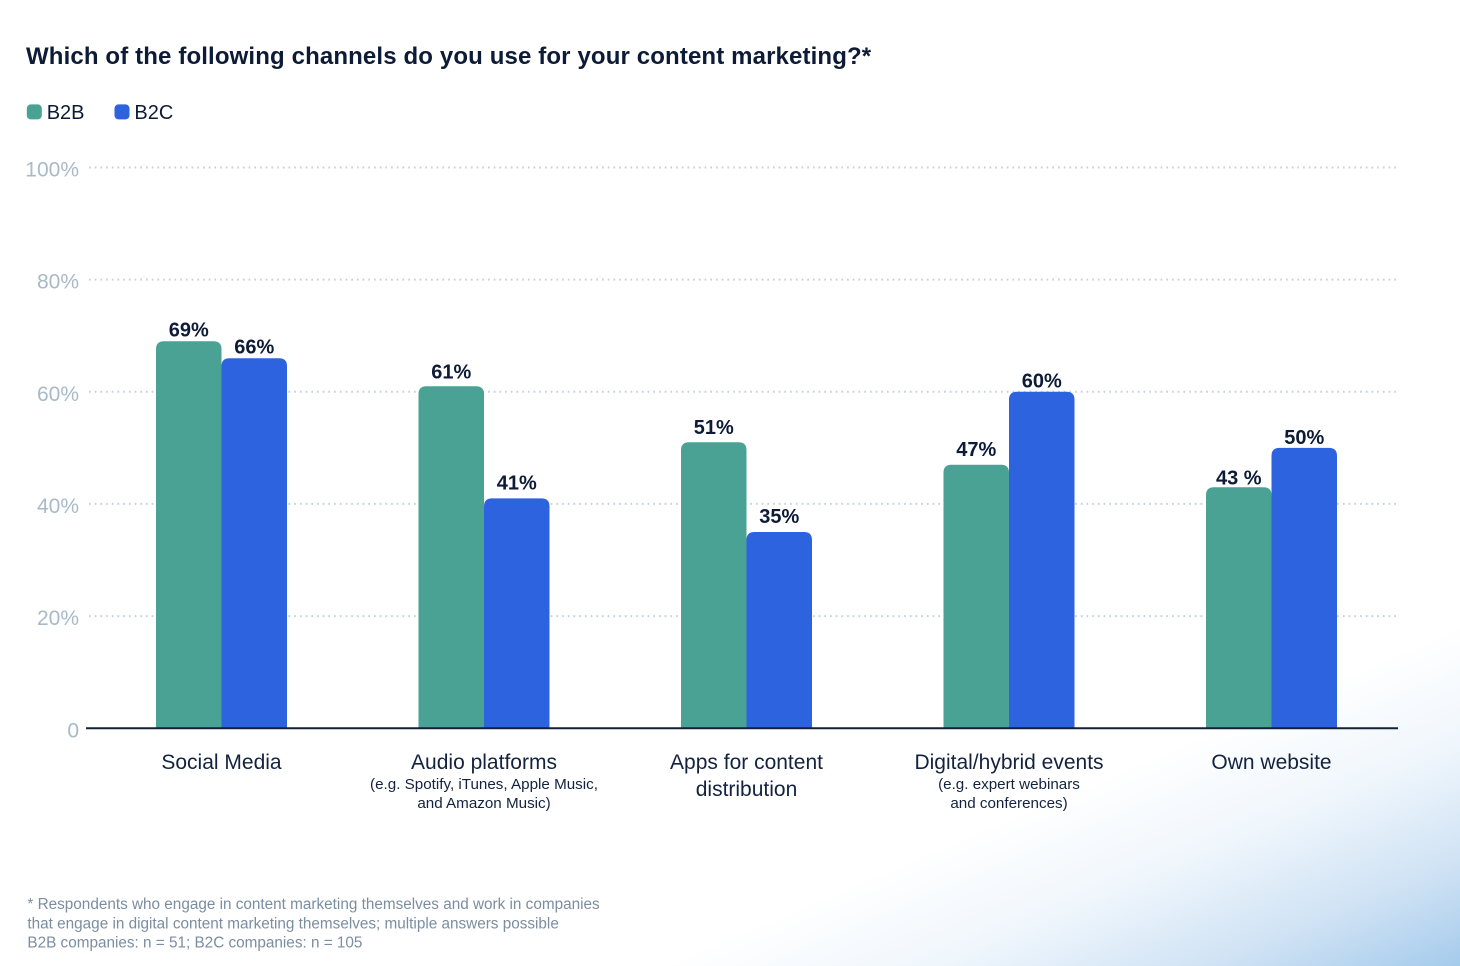  Describe the element at coordinates (254, 347) in the screenshot. I see `svg-text: 66%` at that location.